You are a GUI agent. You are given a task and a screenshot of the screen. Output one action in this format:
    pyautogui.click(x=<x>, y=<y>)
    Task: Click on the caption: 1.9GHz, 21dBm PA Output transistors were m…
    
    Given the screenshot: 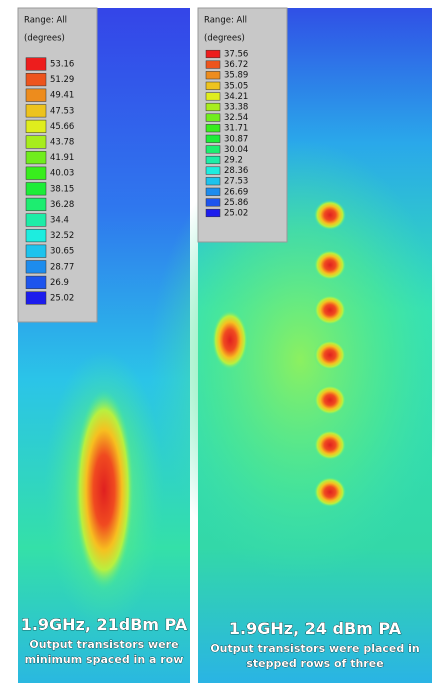 What is the action you would take?
    pyautogui.click(x=104, y=641)
    